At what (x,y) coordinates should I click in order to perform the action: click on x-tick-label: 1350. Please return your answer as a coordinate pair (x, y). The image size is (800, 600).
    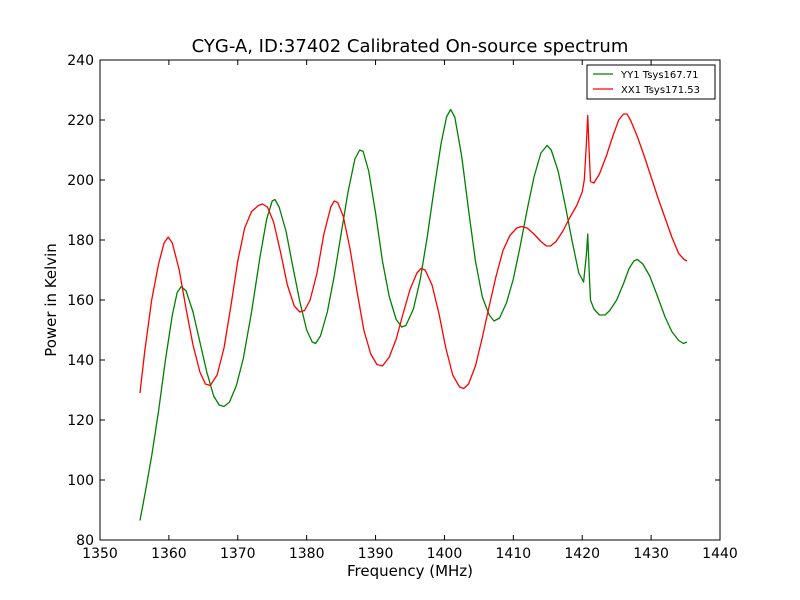
    Looking at the image, I should click on (100, 554).